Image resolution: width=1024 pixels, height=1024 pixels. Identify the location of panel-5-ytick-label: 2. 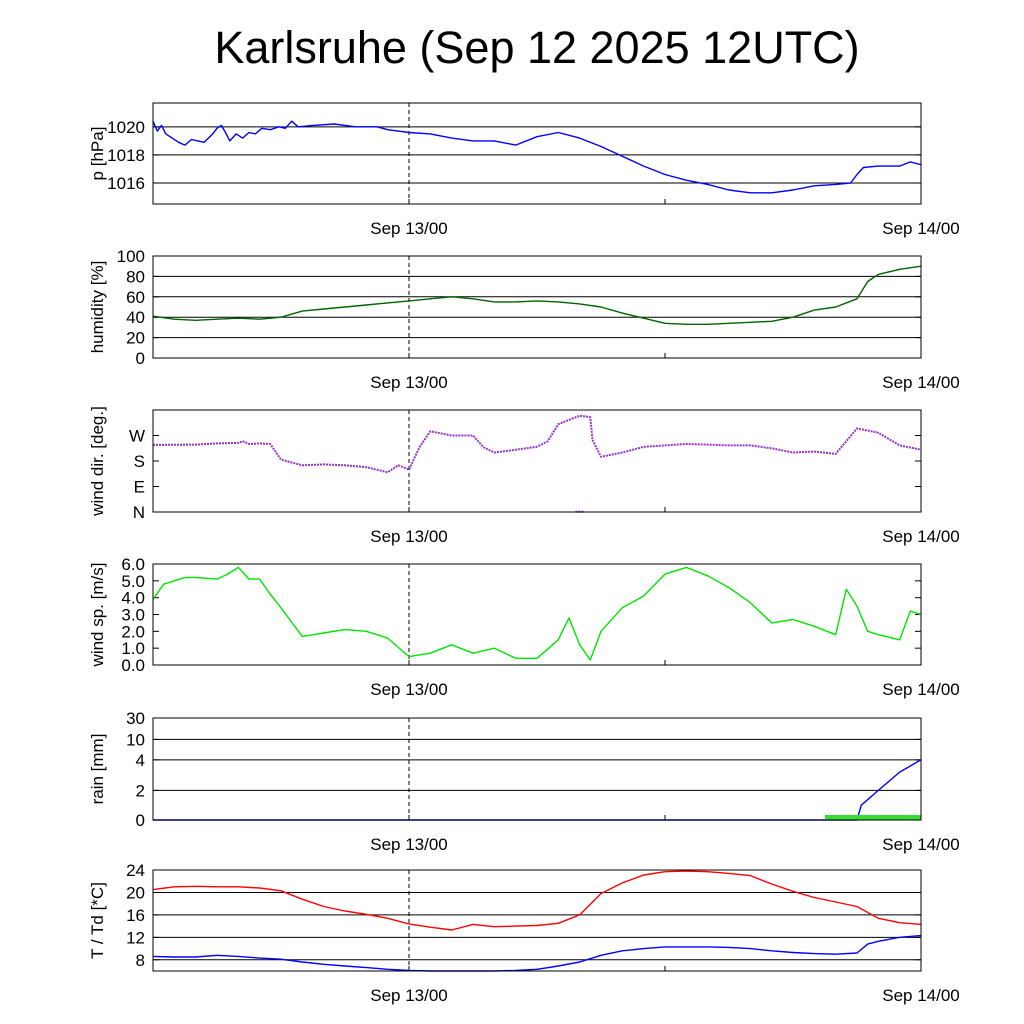
(140, 790).